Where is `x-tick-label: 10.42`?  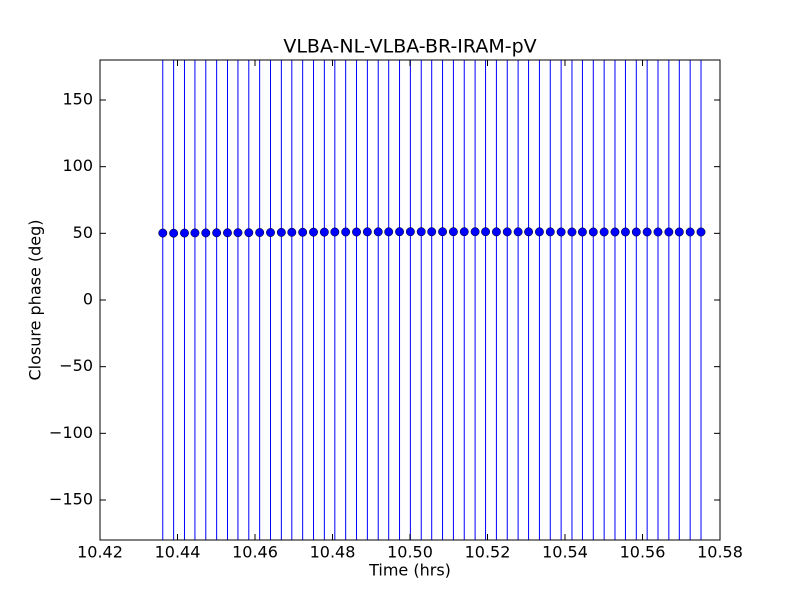 x-tick-label: 10.42 is located at coordinates (100, 552).